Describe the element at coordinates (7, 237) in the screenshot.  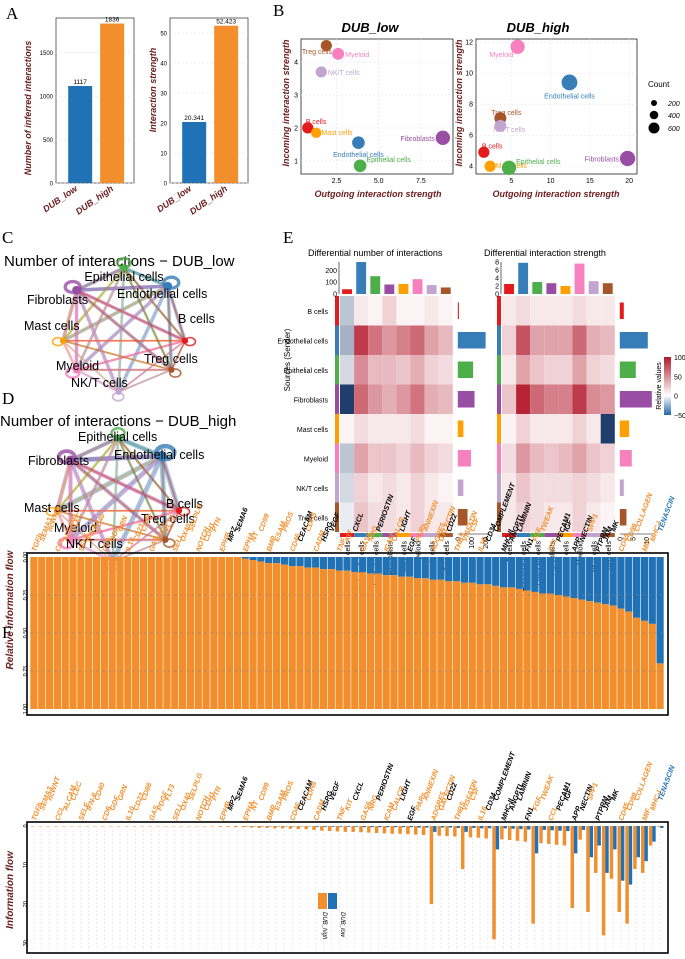
I see `panel-label-c: C` at that location.